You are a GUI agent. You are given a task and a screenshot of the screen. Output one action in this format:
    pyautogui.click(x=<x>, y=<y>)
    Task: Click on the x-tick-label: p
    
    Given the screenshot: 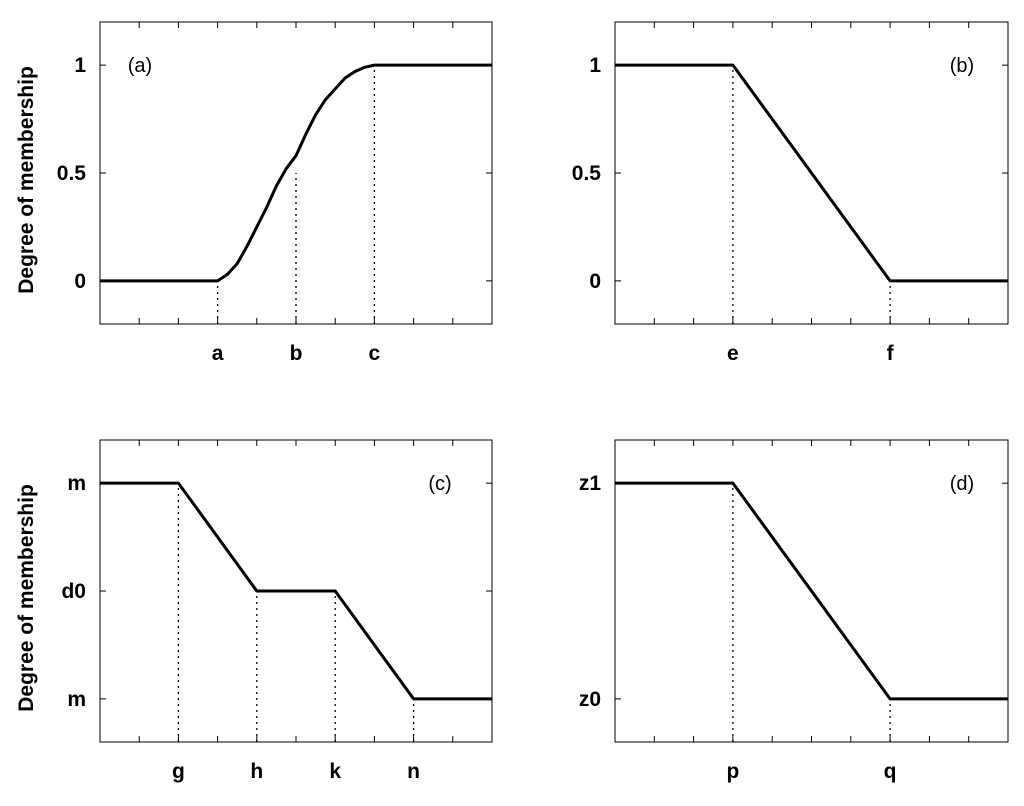 What is the action you would take?
    pyautogui.click(x=732, y=771)
    